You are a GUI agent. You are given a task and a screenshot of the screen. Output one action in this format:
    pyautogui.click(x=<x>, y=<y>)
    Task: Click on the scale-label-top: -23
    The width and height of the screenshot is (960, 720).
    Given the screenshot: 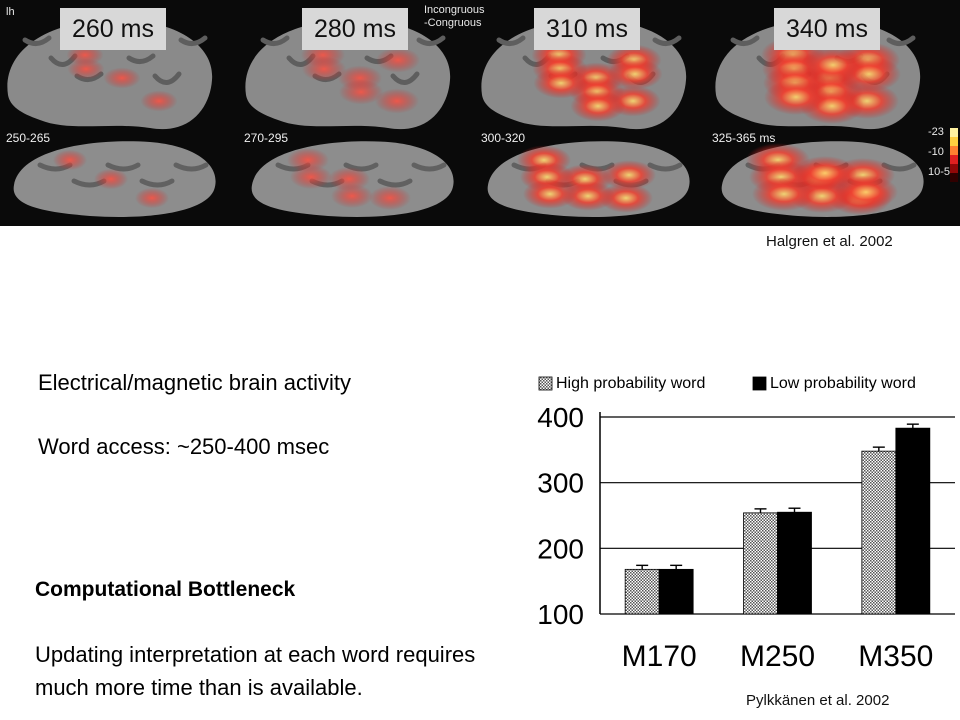 What is the action you would take?
    pyautogui.click(x=936, y=132)
    